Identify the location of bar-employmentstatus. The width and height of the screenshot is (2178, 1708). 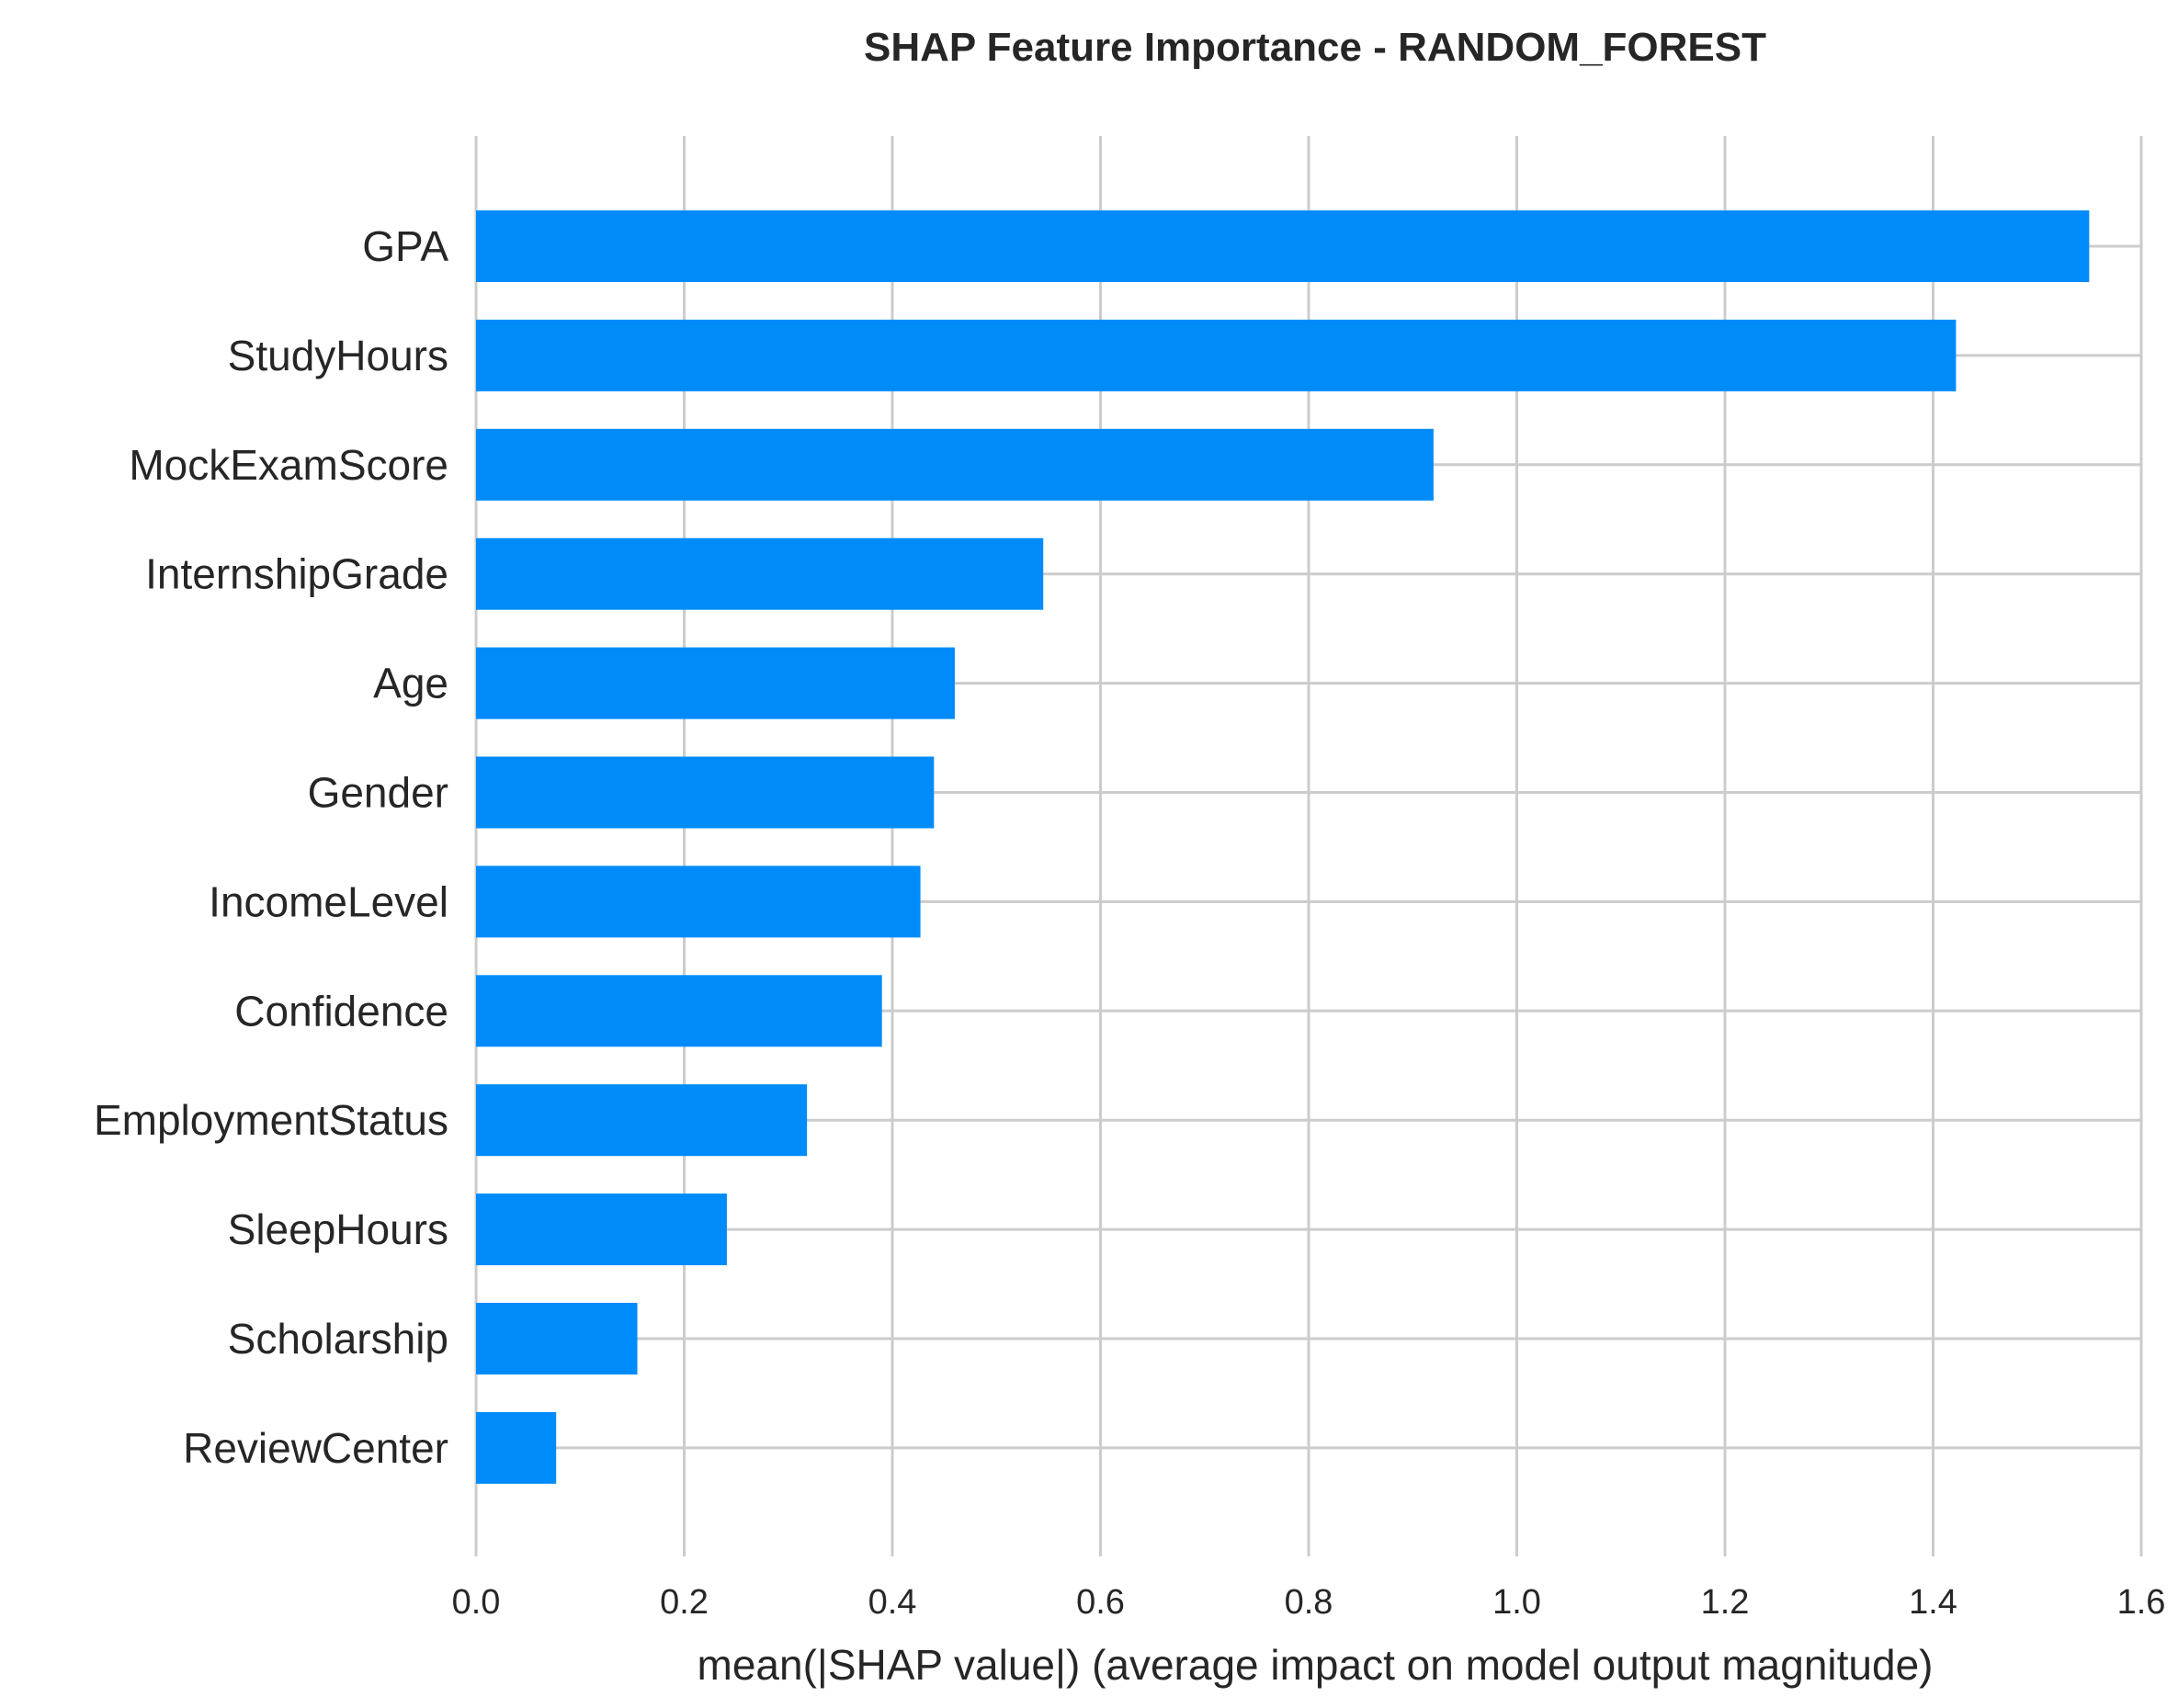
(642, 1120).